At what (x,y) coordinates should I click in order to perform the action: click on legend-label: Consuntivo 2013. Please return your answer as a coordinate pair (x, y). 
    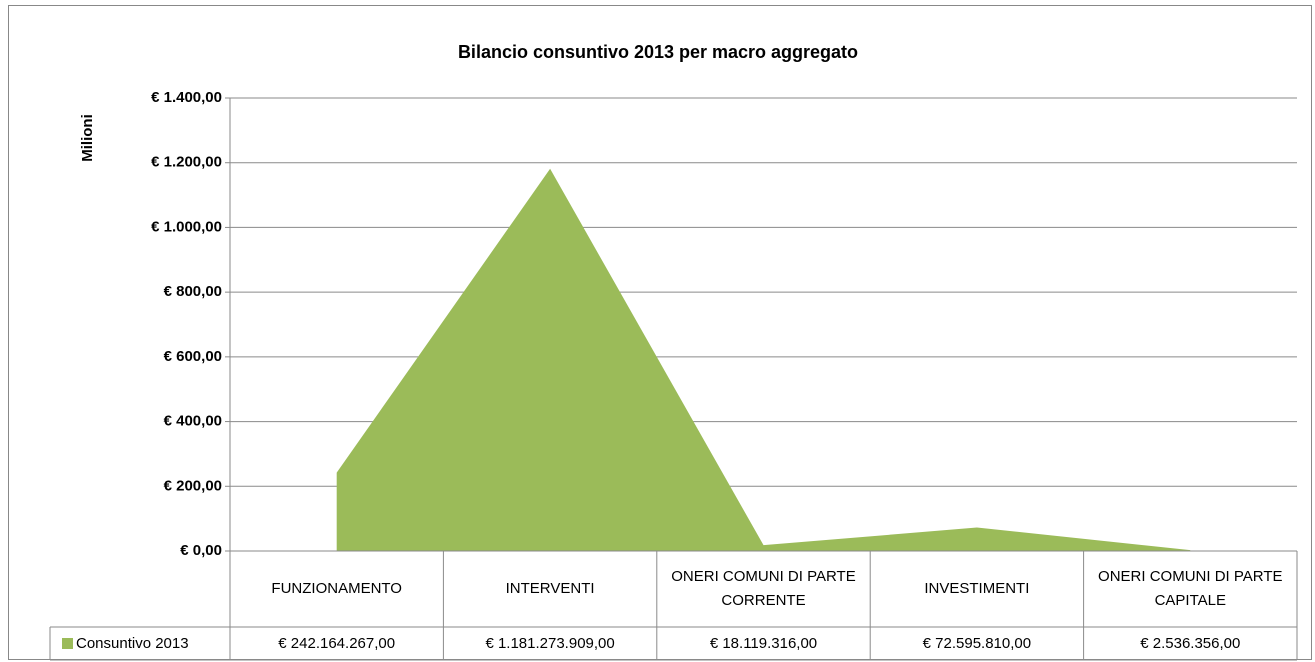
    Looking at the image, I should click on (132, 643).